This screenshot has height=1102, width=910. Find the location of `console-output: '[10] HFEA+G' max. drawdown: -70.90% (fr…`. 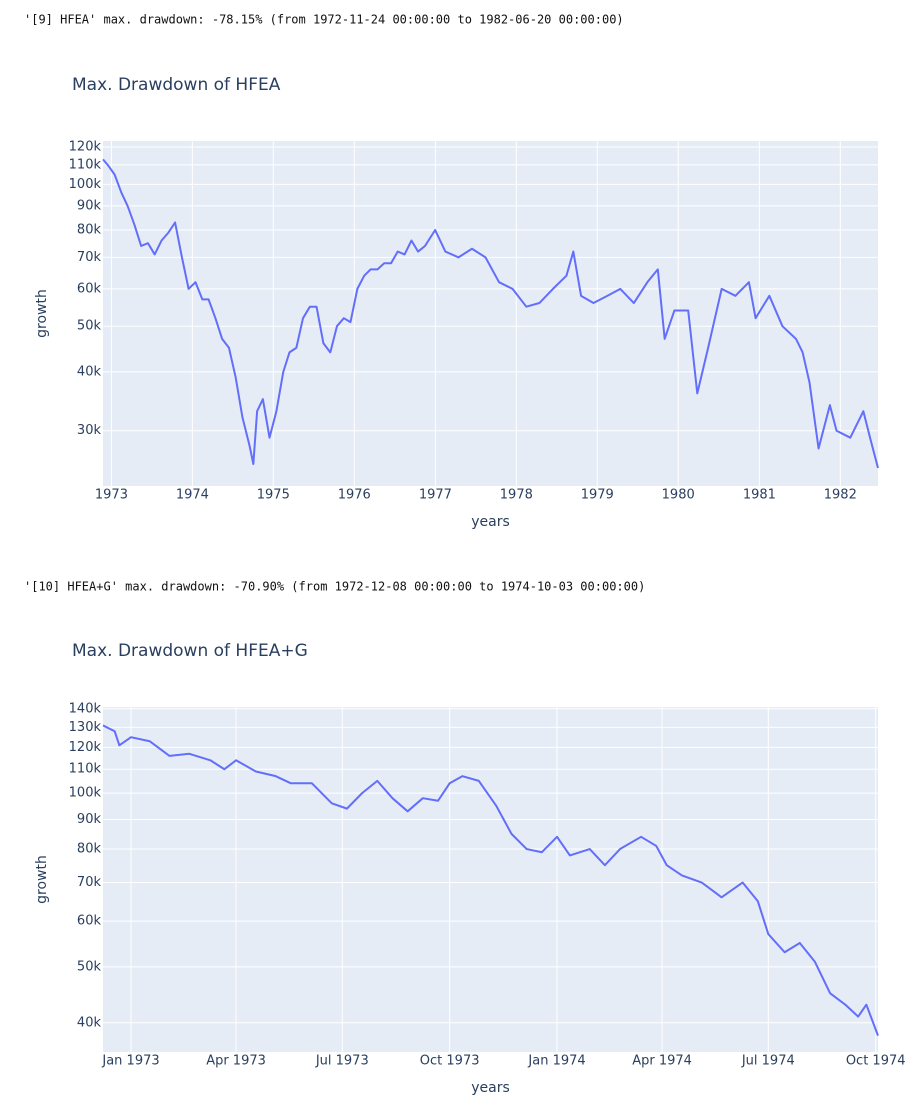

console-output: '[10] HFEA+G' max. drawdown: -70.90% (fr… is located at coordinates (334, 587).